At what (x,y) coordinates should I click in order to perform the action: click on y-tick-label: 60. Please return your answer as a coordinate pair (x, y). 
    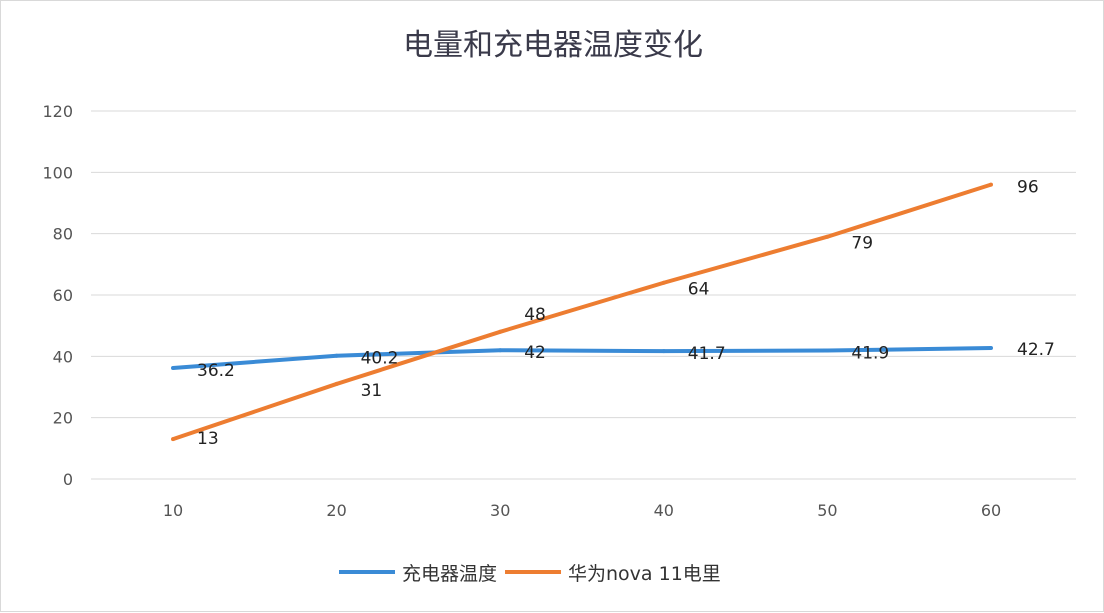
    Looking at the image, I should click on (63, 295).